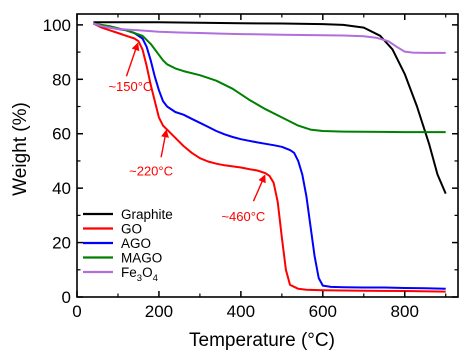  What do you see at coordinates (139, 274) in the screenshot?
I see `legend-label-4: Fe3O4` at bounding box center [139, 274].